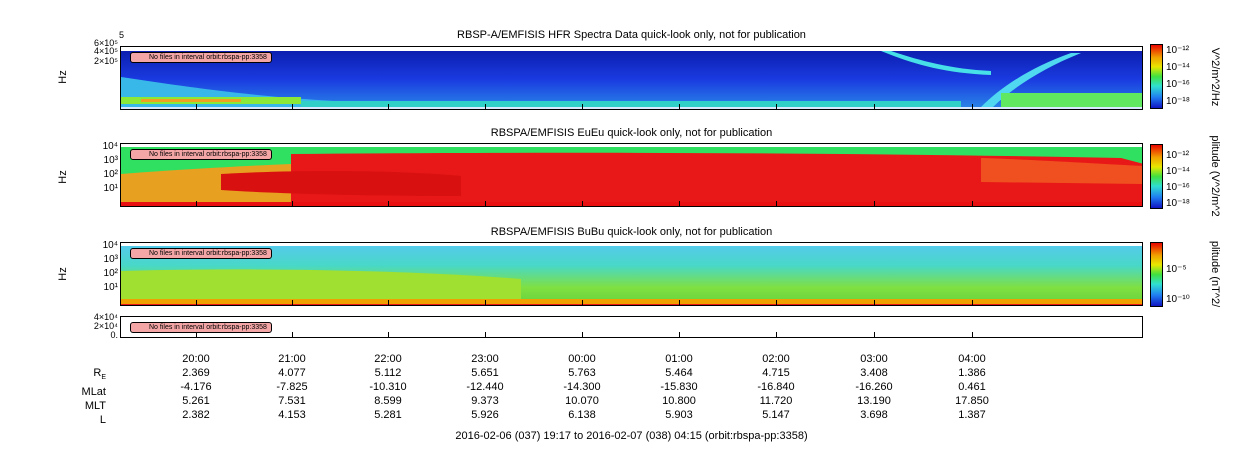 This screenshot has height=449, width=1250. Describe the element at coordinates (196, 373) in the screenshot. I see `ephemeris-value: 2.369` at that location.